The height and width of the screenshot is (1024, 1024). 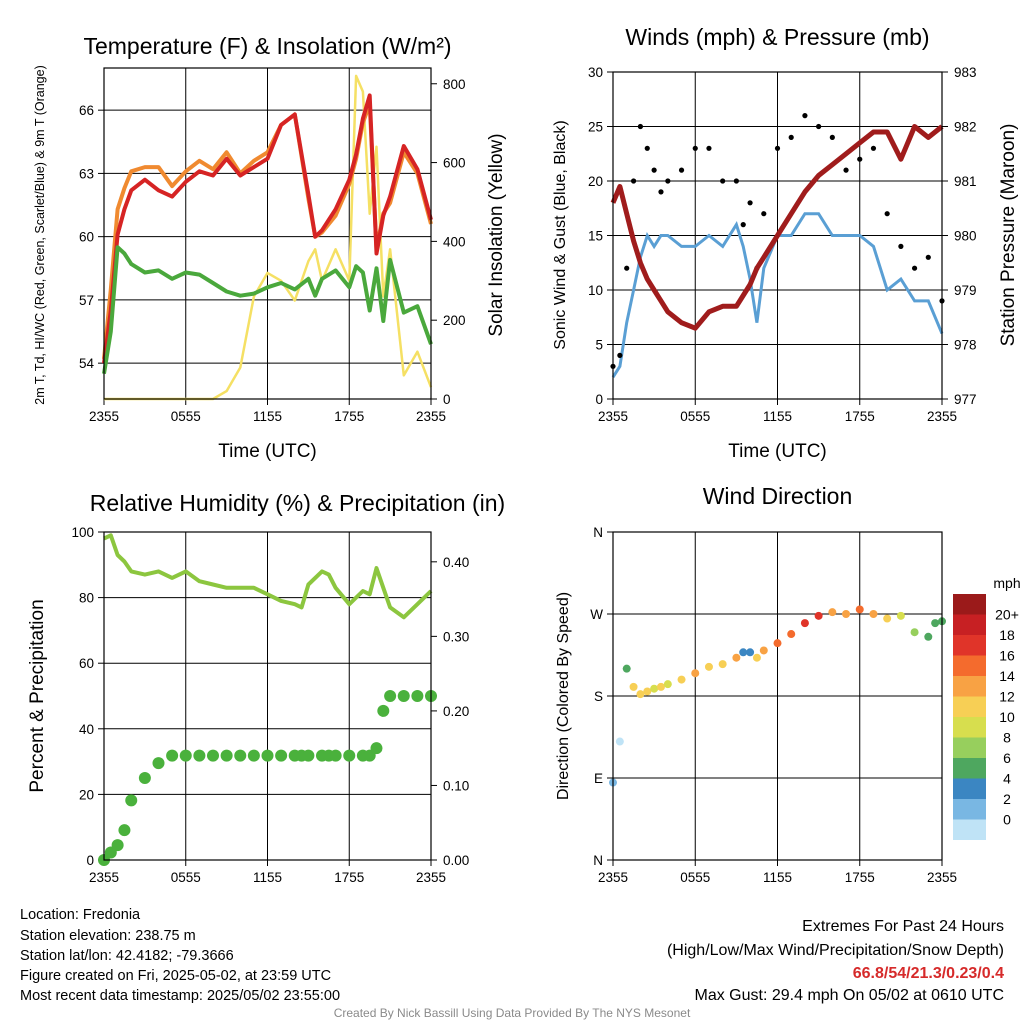 I want to click on y-tick-label: 20, so click(x=86, y=794).